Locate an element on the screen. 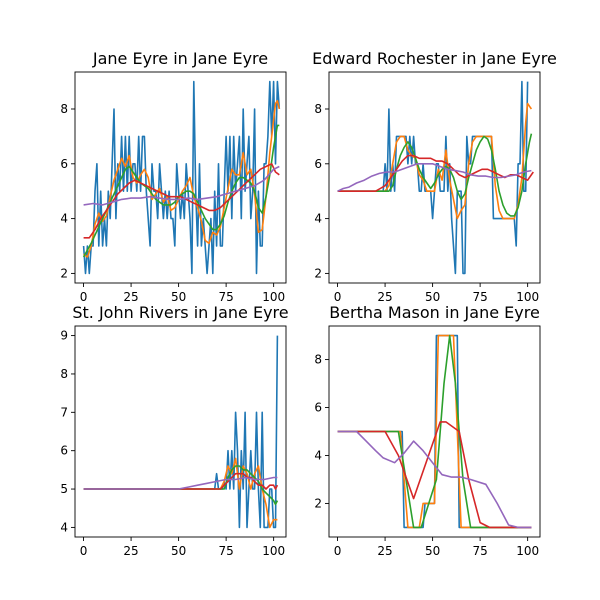 The width and height of the screenshot is (600, 600). y-tick-label: 7 is located at coordinates (64, 412).